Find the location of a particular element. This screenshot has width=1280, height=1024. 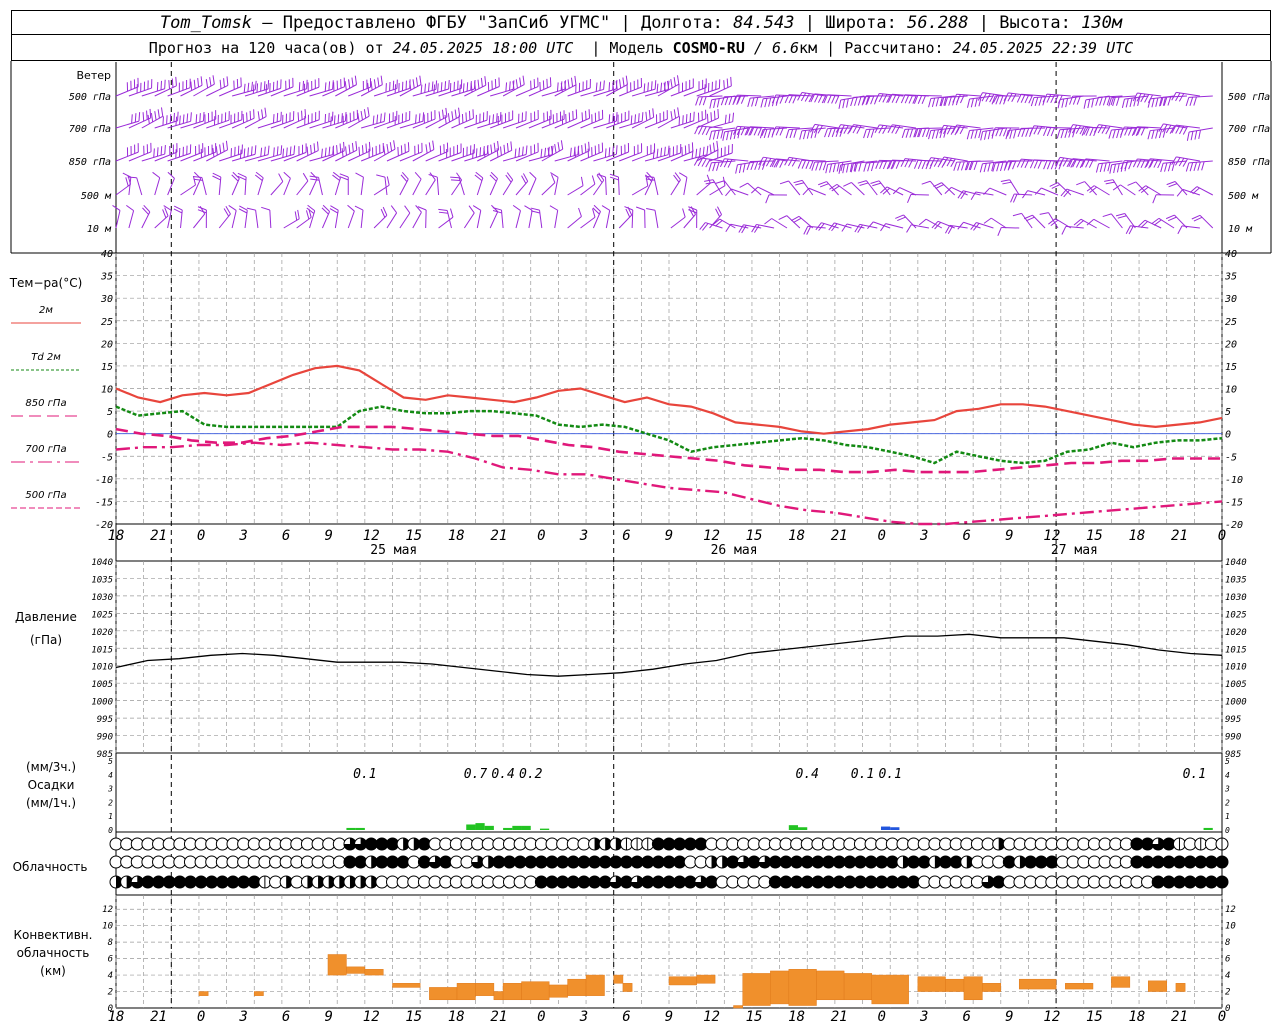

longitude-value: 84.543 is located at coordinates (764, 22).